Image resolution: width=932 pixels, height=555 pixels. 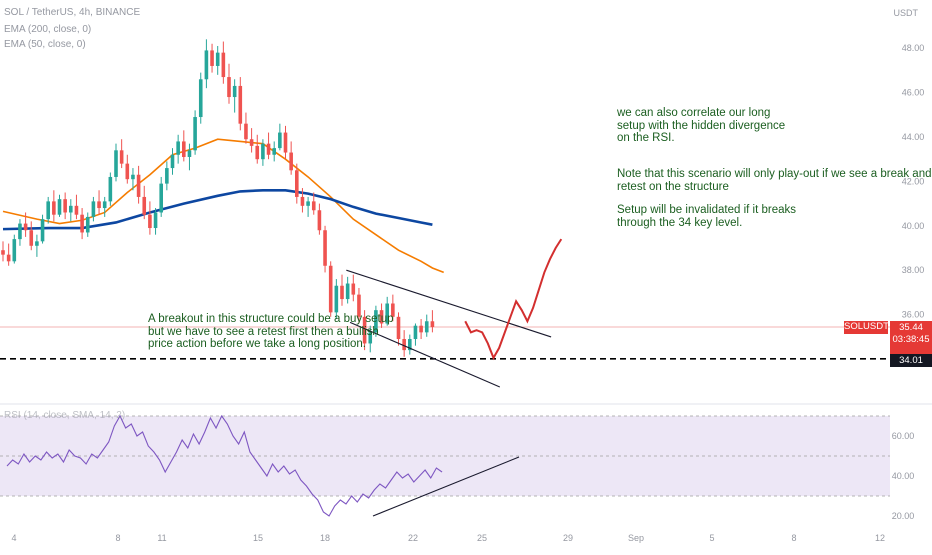 What do you see at coordinates (13, 538) in the screenshot?
I see `time-tick-label: 4` at bounding box center [13, 538].